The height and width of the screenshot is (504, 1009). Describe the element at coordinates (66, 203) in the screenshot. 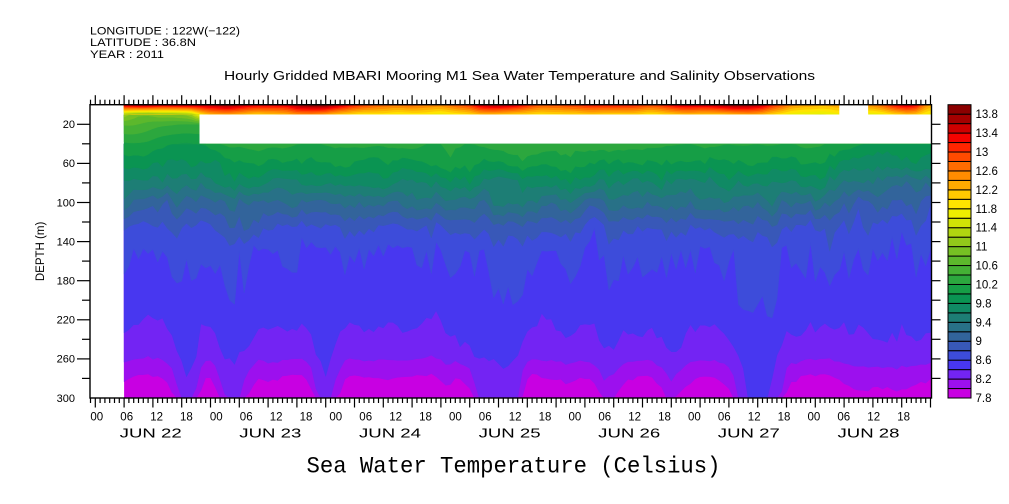

I see `svg-text: 100` at that location.